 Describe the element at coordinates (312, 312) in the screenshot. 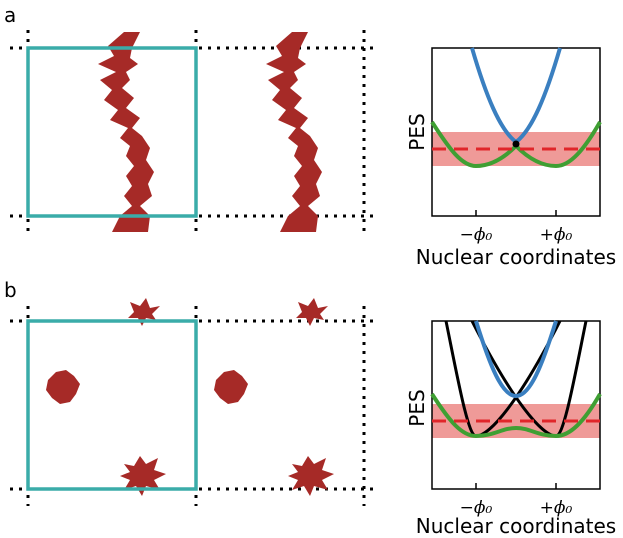

I see `panel-b-blob-top-right` at that location.